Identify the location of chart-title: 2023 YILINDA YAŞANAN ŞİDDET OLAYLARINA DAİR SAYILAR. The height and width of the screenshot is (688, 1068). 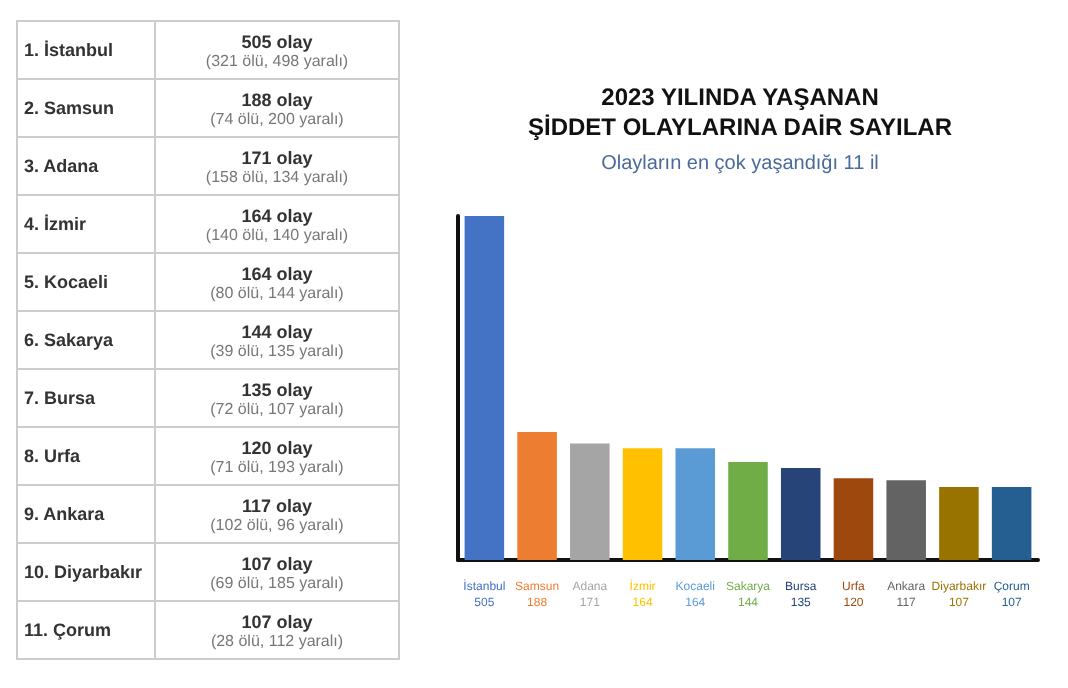
(740, 112).